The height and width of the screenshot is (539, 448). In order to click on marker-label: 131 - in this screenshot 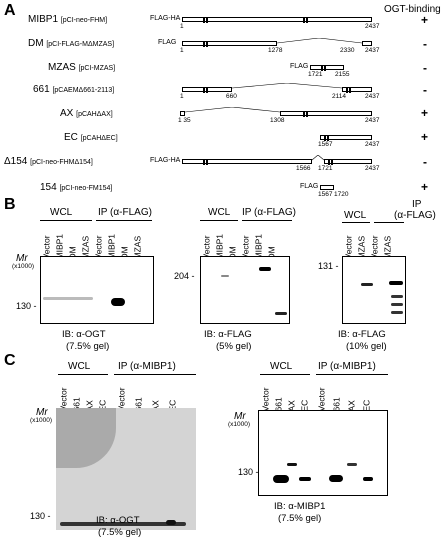, I will do `click(328, 266)`.